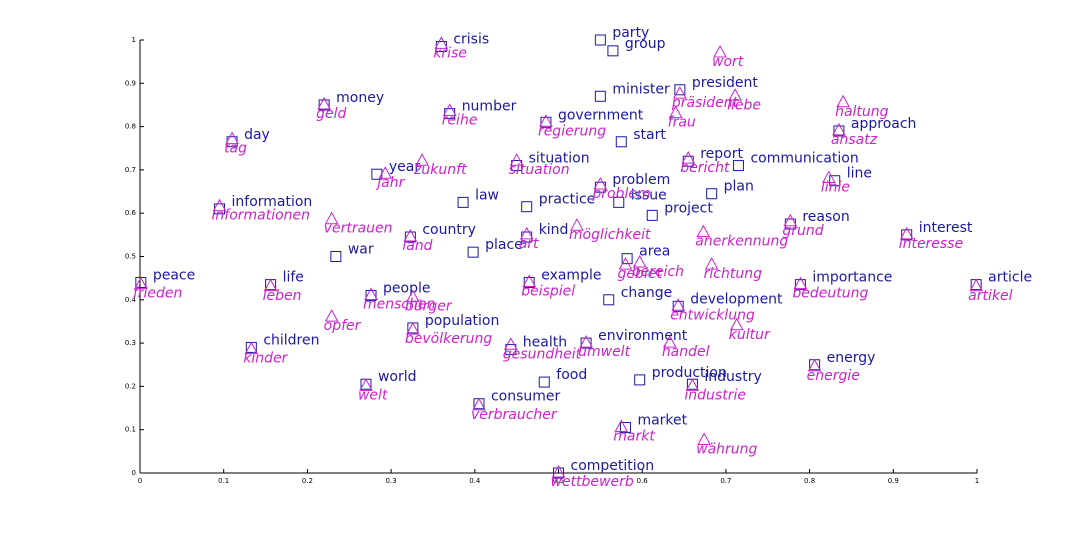 The height and width of the screenshot is (533, 1080). Describe the element at coordinates (134, 473) in the screenshot. I see `y-tick-label: 0` at that location.